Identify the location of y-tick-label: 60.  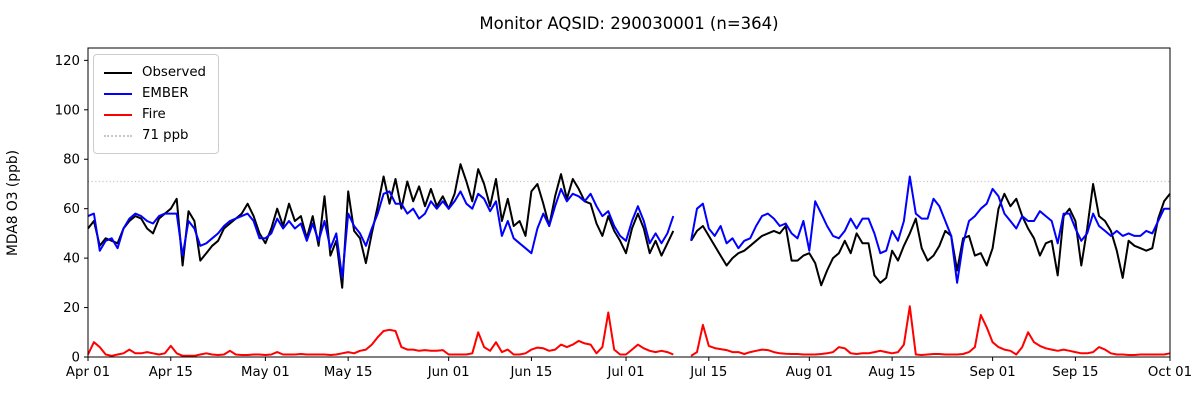
(71, 209).